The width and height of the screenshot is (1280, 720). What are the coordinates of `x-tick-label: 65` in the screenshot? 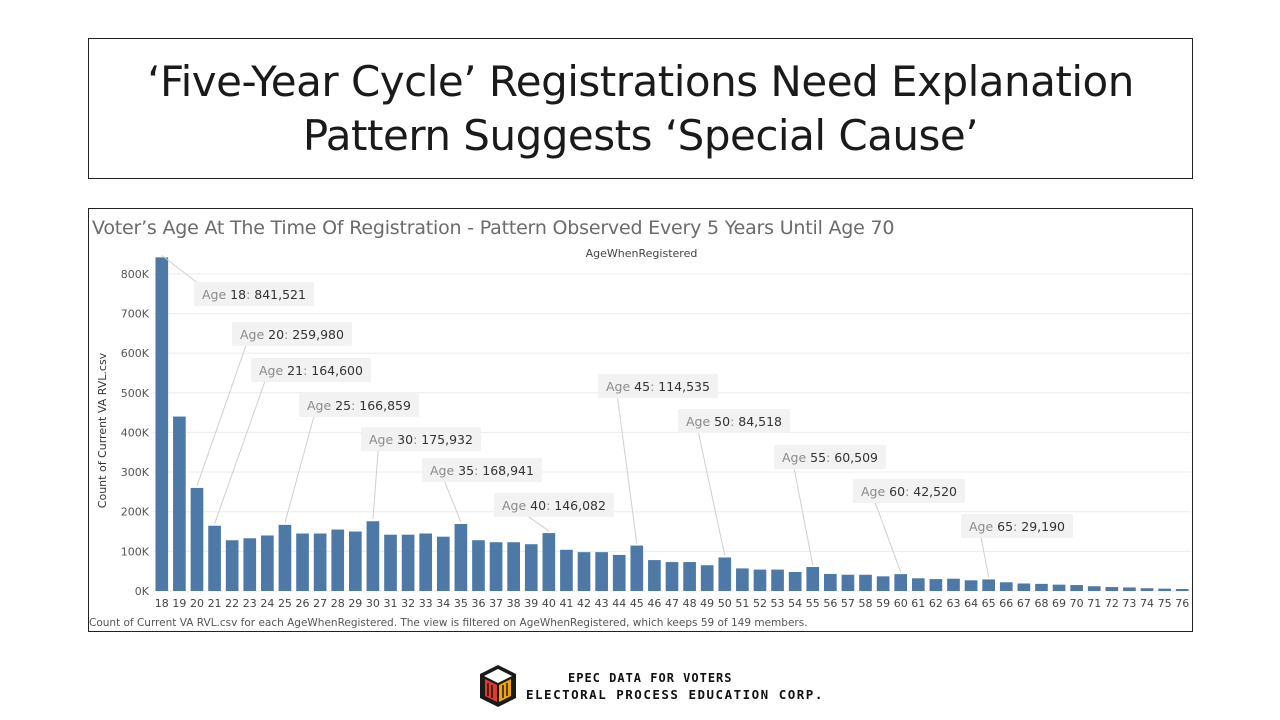 It's located at (989, 603).